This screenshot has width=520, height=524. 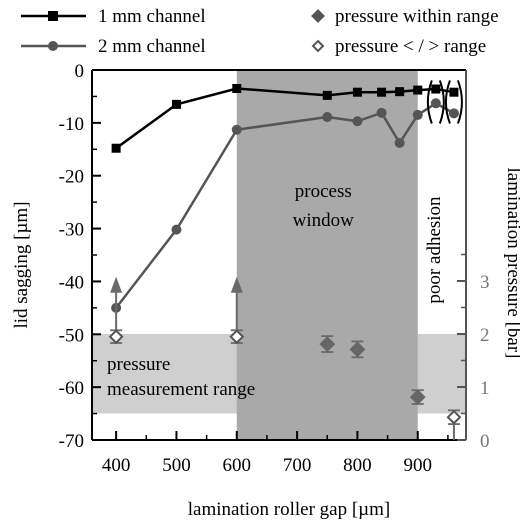 I want to click on pressure-point-filled, so click(x=417, y=397).